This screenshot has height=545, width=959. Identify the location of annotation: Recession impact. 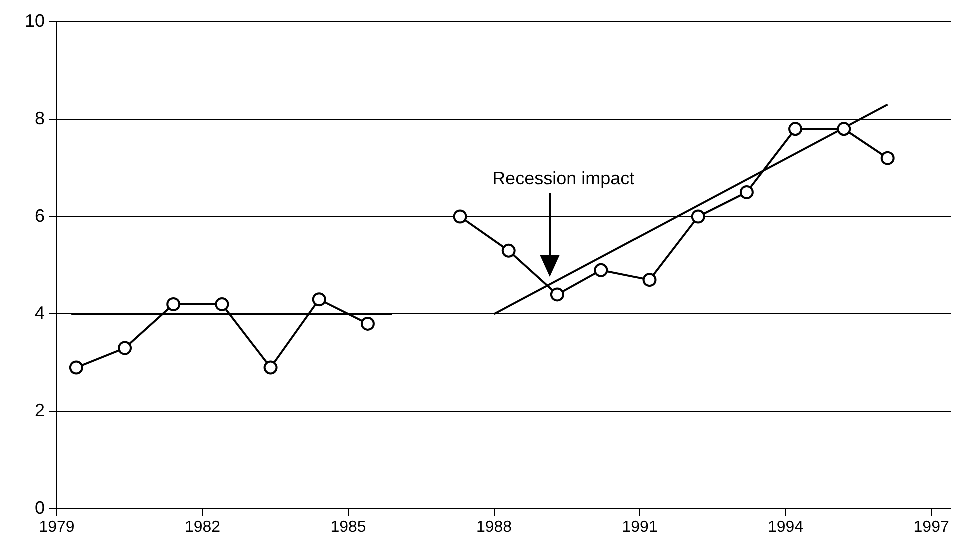
(563, 178).